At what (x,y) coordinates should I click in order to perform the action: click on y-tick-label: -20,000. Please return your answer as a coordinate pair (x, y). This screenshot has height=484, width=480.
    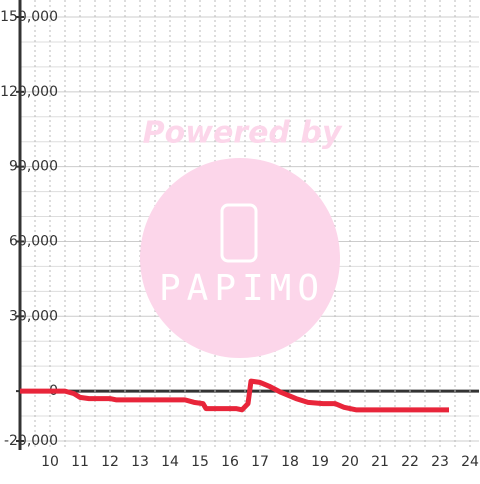
    Looking at the image, I should click on (31, 441).